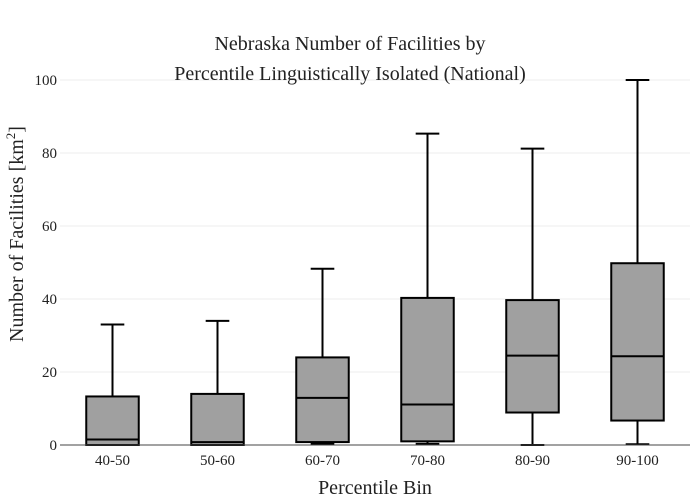 This screenshot has height=500, width=700. What do you see at coordinates (49, 154) in the screenshot?
I see `y-tick-label: 80` at bounding box center [49, 154].